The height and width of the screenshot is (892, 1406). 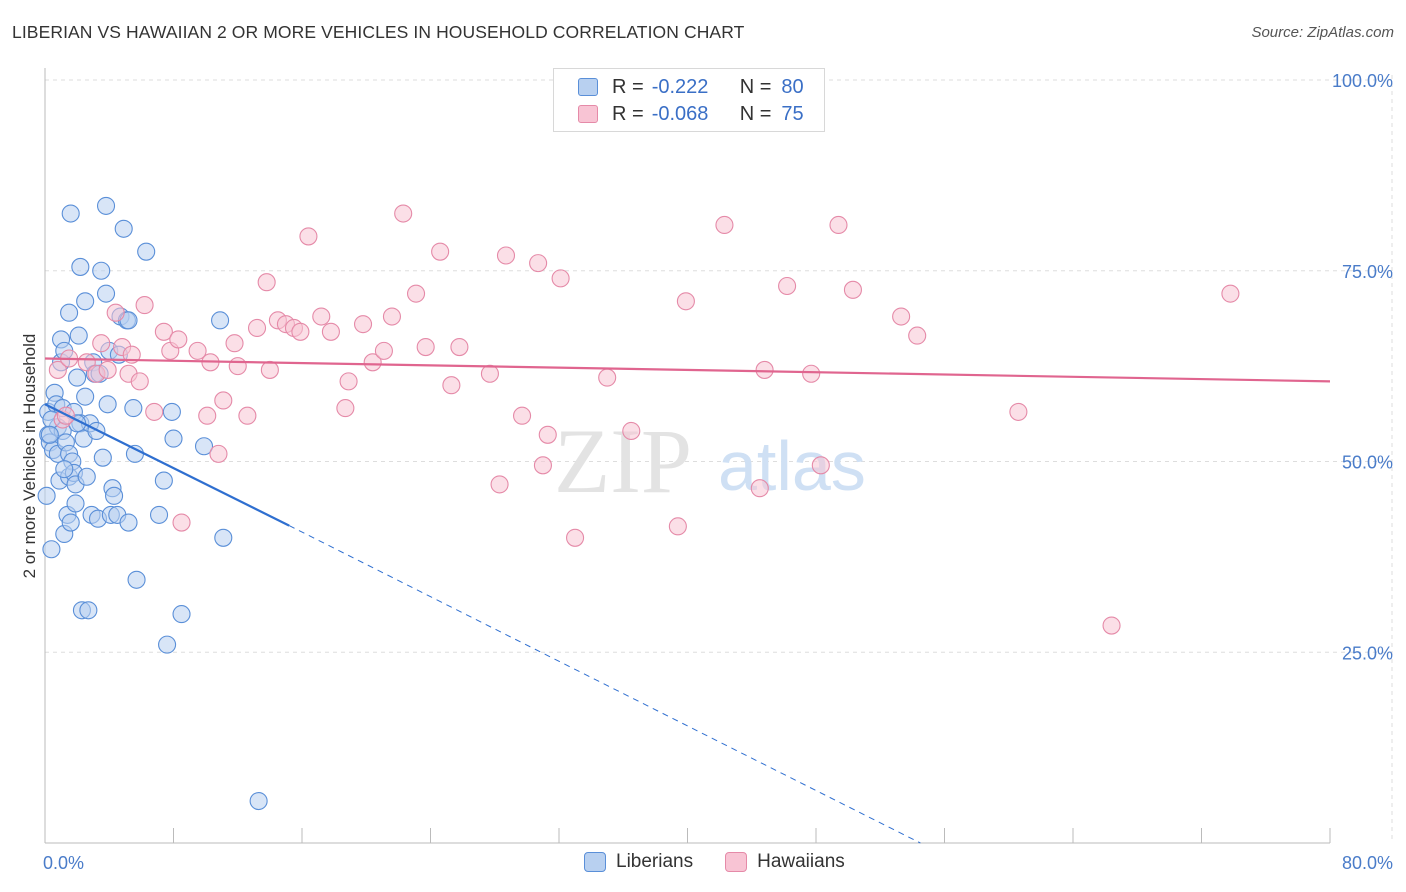 What do you see at coordinates (710, 461) in the screenshot?
I see `watermark: ZIP atlas` at bounding box center [710, 461].